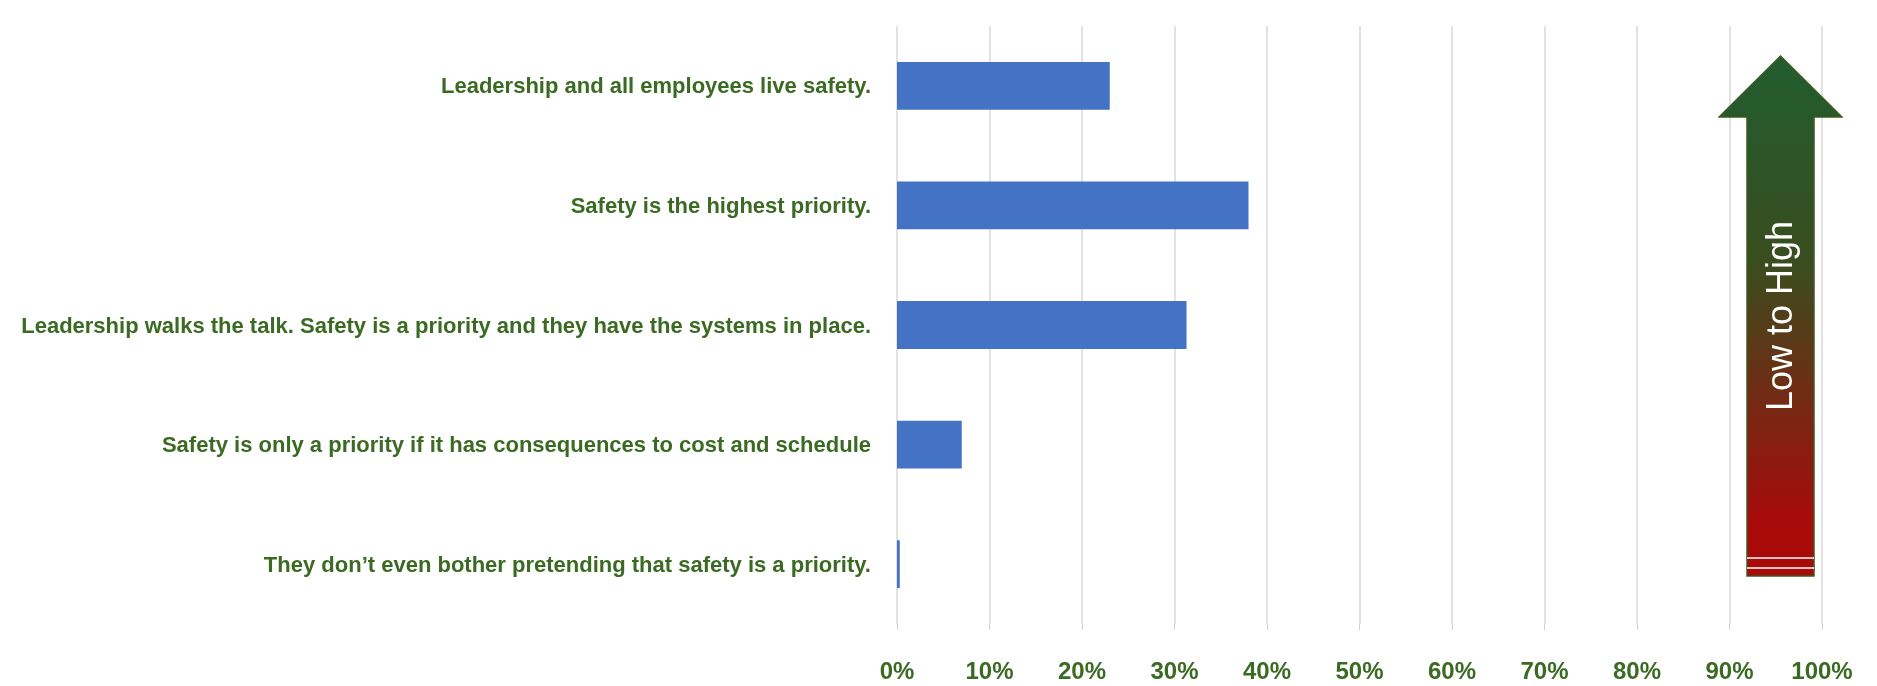  What do you see at coordinates (446, 325) in the screenshot?
I see `y-tick-label: Leadership walks the talk. Safety is a priority and they have the systems in place.` at bounding box center [446, 325].